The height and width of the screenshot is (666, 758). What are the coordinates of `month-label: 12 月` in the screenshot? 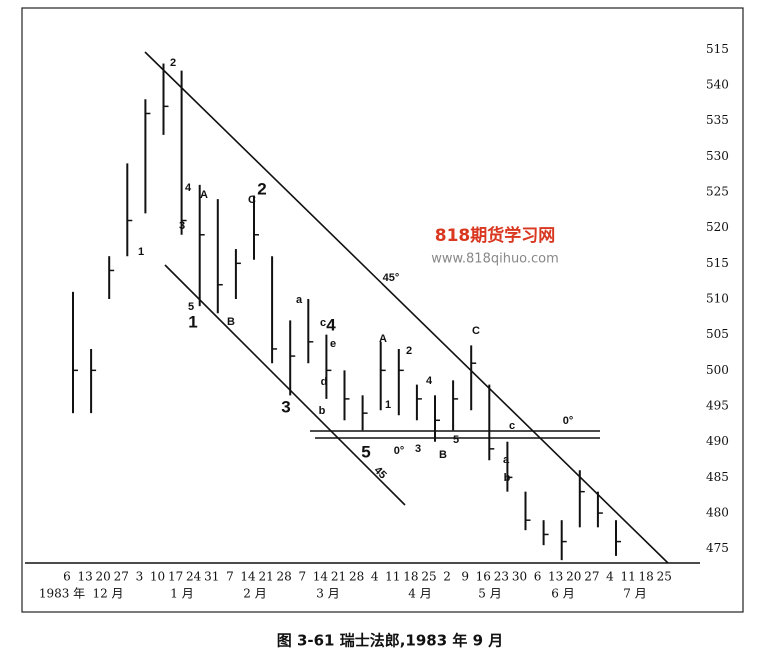 It's located at (107, 594).